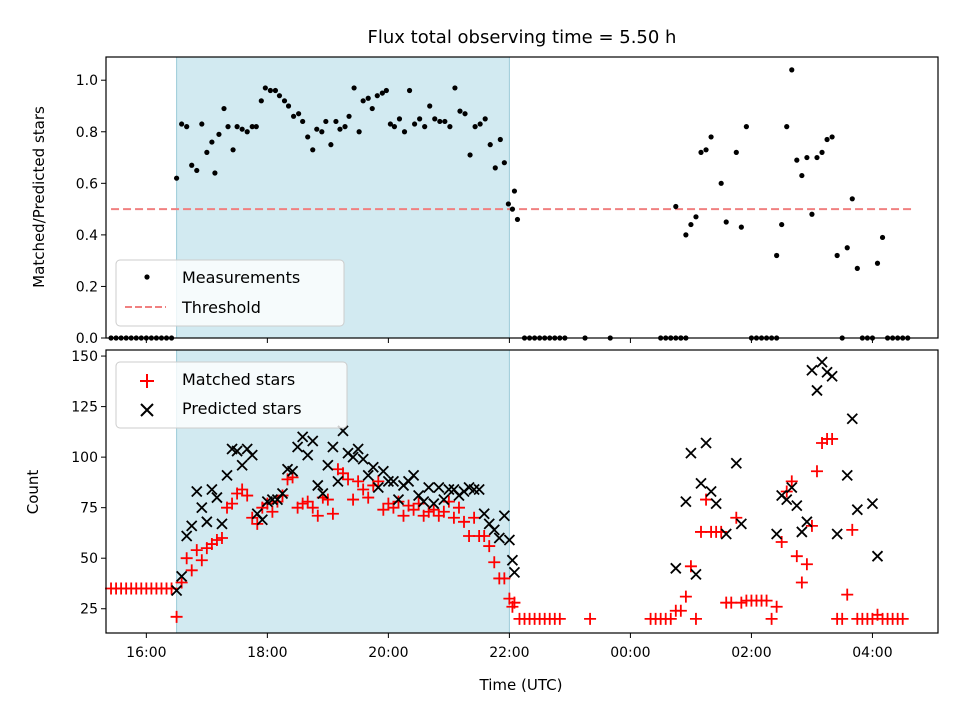 This screenshot has width=960, height=724. What do you see at coordinates (87, 236) in the screenshot?
I see `y-tick-label: 0.4` at bounding box center [87, 236].